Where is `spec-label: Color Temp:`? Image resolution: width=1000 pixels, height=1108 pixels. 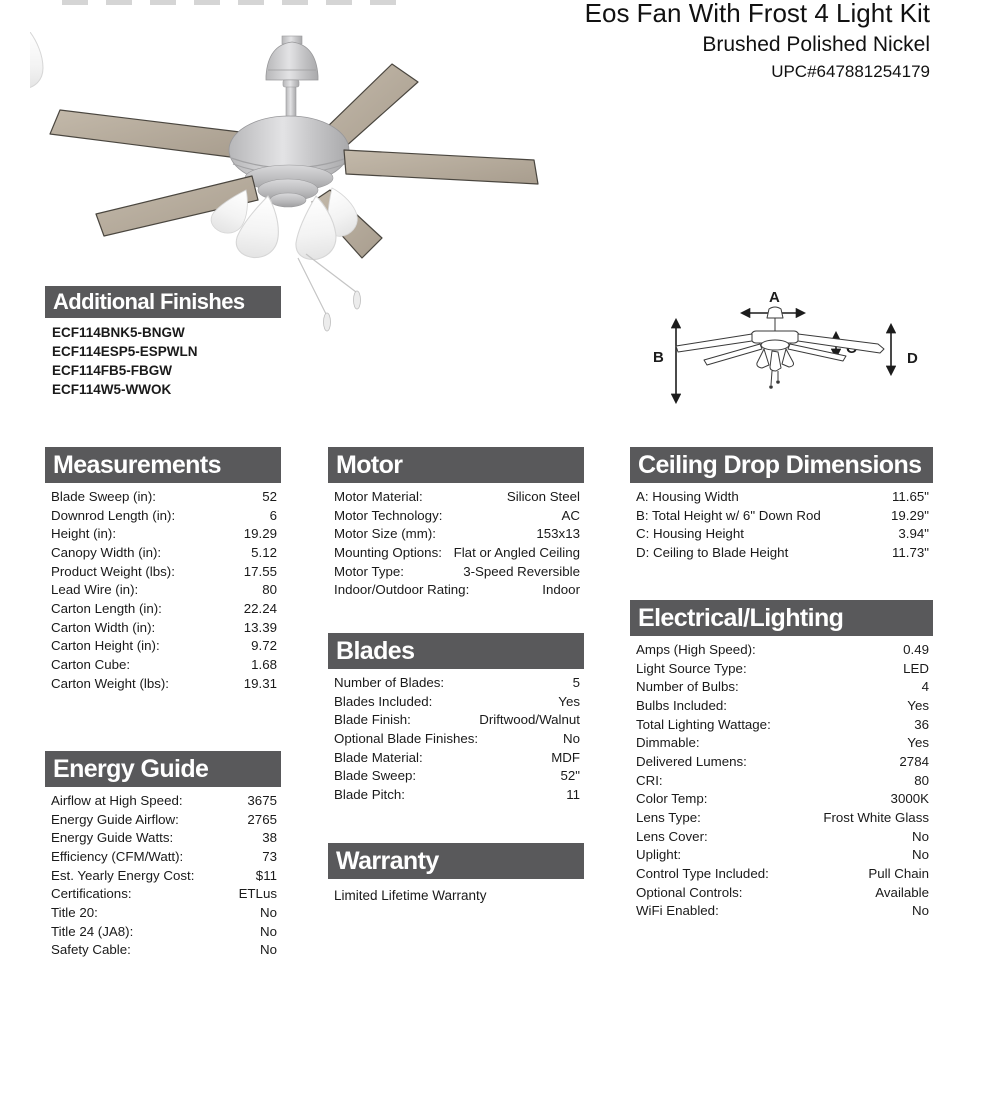 spec-label: Color Temp: is located at coordinates (672, 799).